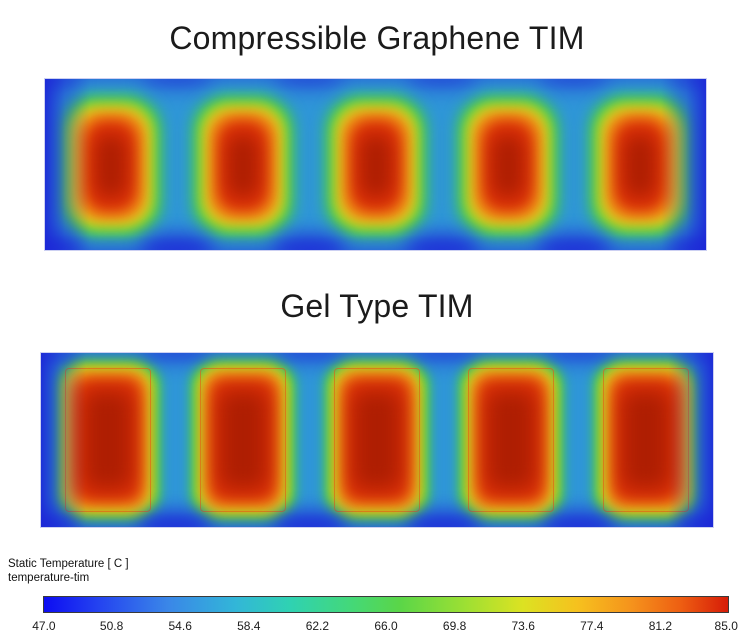 This screenshot has height=642, width=750. I want to click on colorbar-tick-label: 54.6, so click(180, 626).